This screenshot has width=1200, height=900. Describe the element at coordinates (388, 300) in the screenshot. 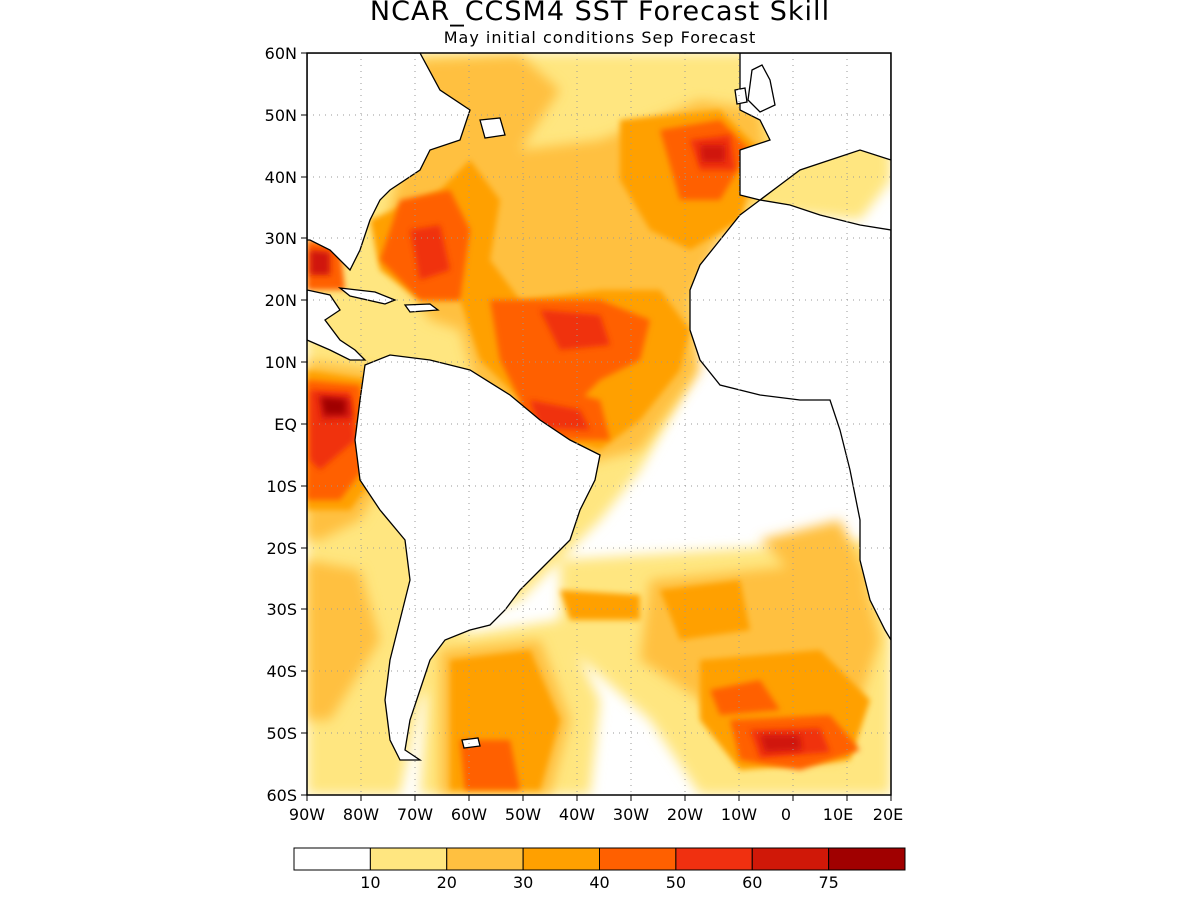

I see `caribbean-islands` at that location.